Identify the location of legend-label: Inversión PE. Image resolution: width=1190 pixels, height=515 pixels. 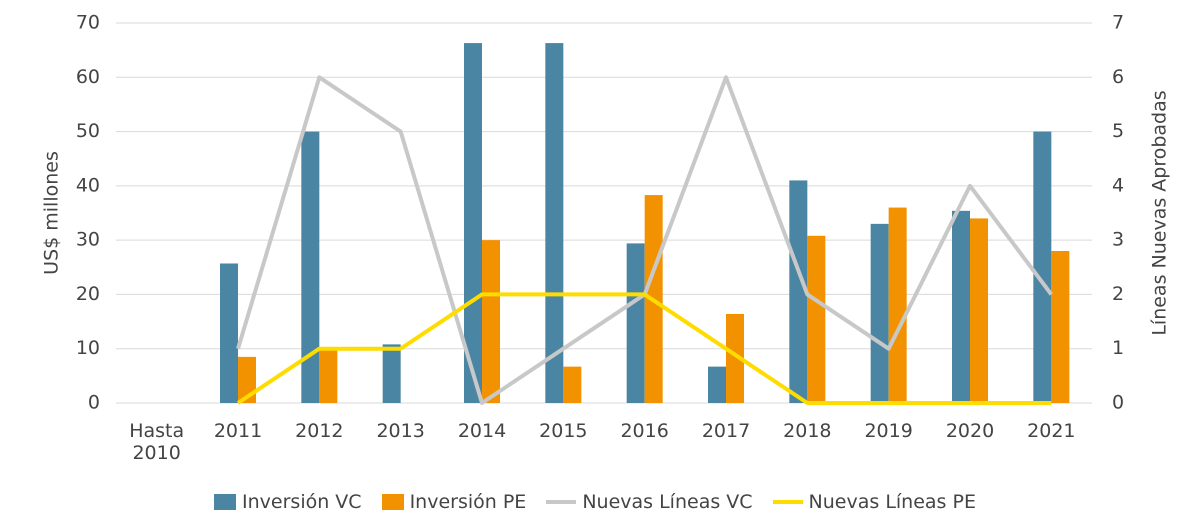
(468, 502).